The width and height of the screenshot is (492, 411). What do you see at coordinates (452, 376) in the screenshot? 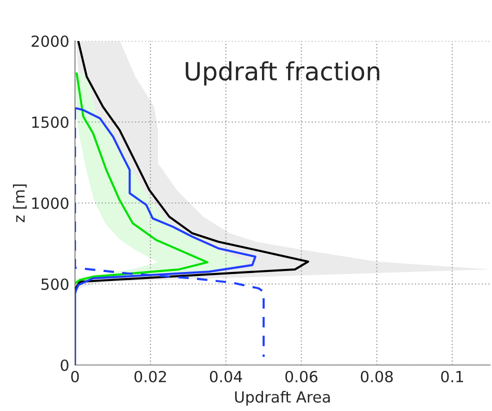
I see `x-tick-label: 0.1` at bounding box center [452, 376].